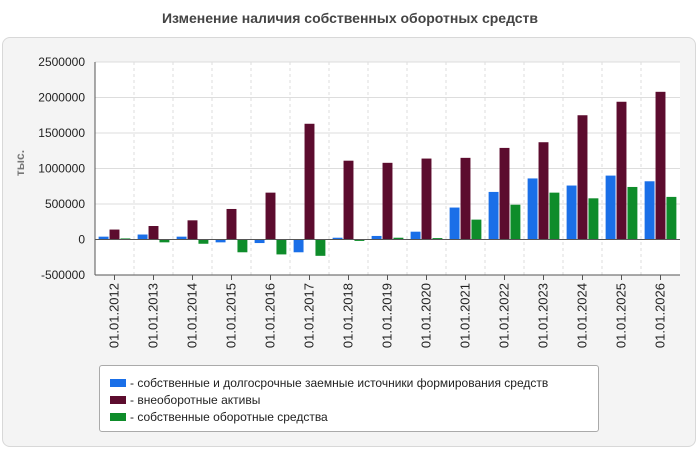 Image resolution: width=700 pixels, height=450 pixels. What do you see at coordinates (61, 169) in the screenshot?
I see `y-tick-label: 1000000` at bounding box center [61, 169].